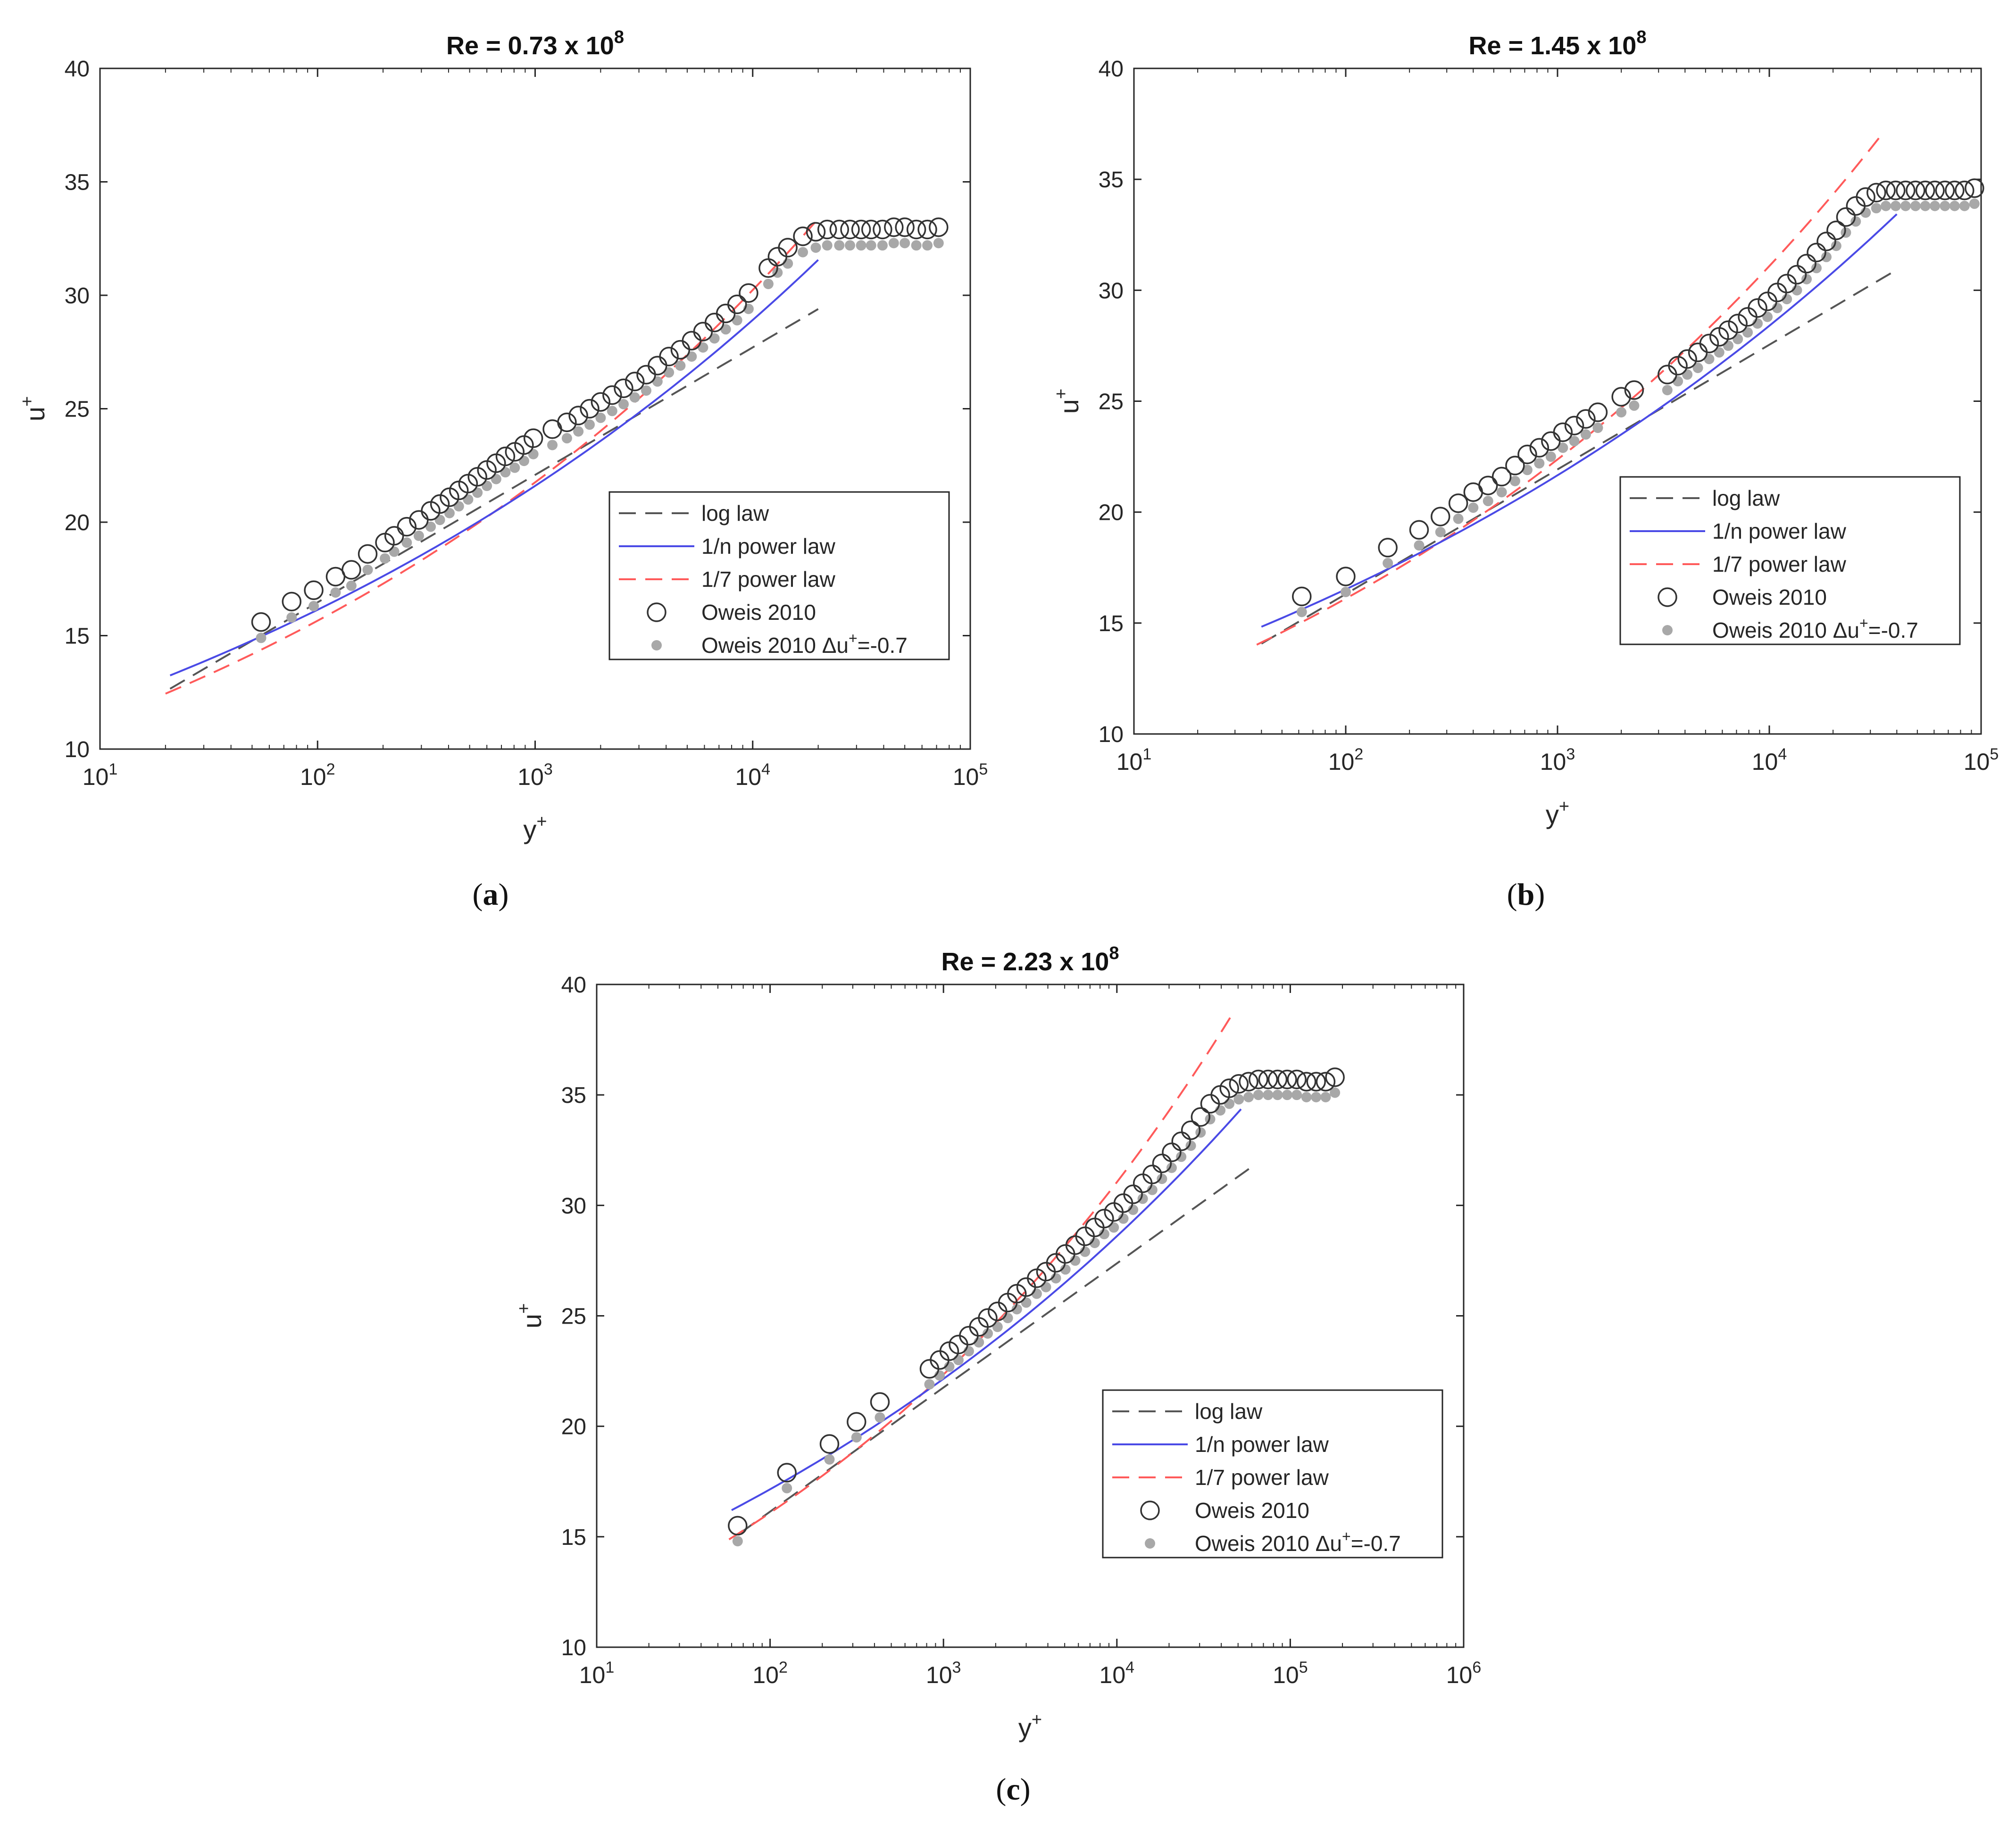 The width and height of the screenshot is (2016, 1834). Describe the element at coordinates (1564, 807) in the screenshot. I see `x-axis-label-sup: +` at that location.